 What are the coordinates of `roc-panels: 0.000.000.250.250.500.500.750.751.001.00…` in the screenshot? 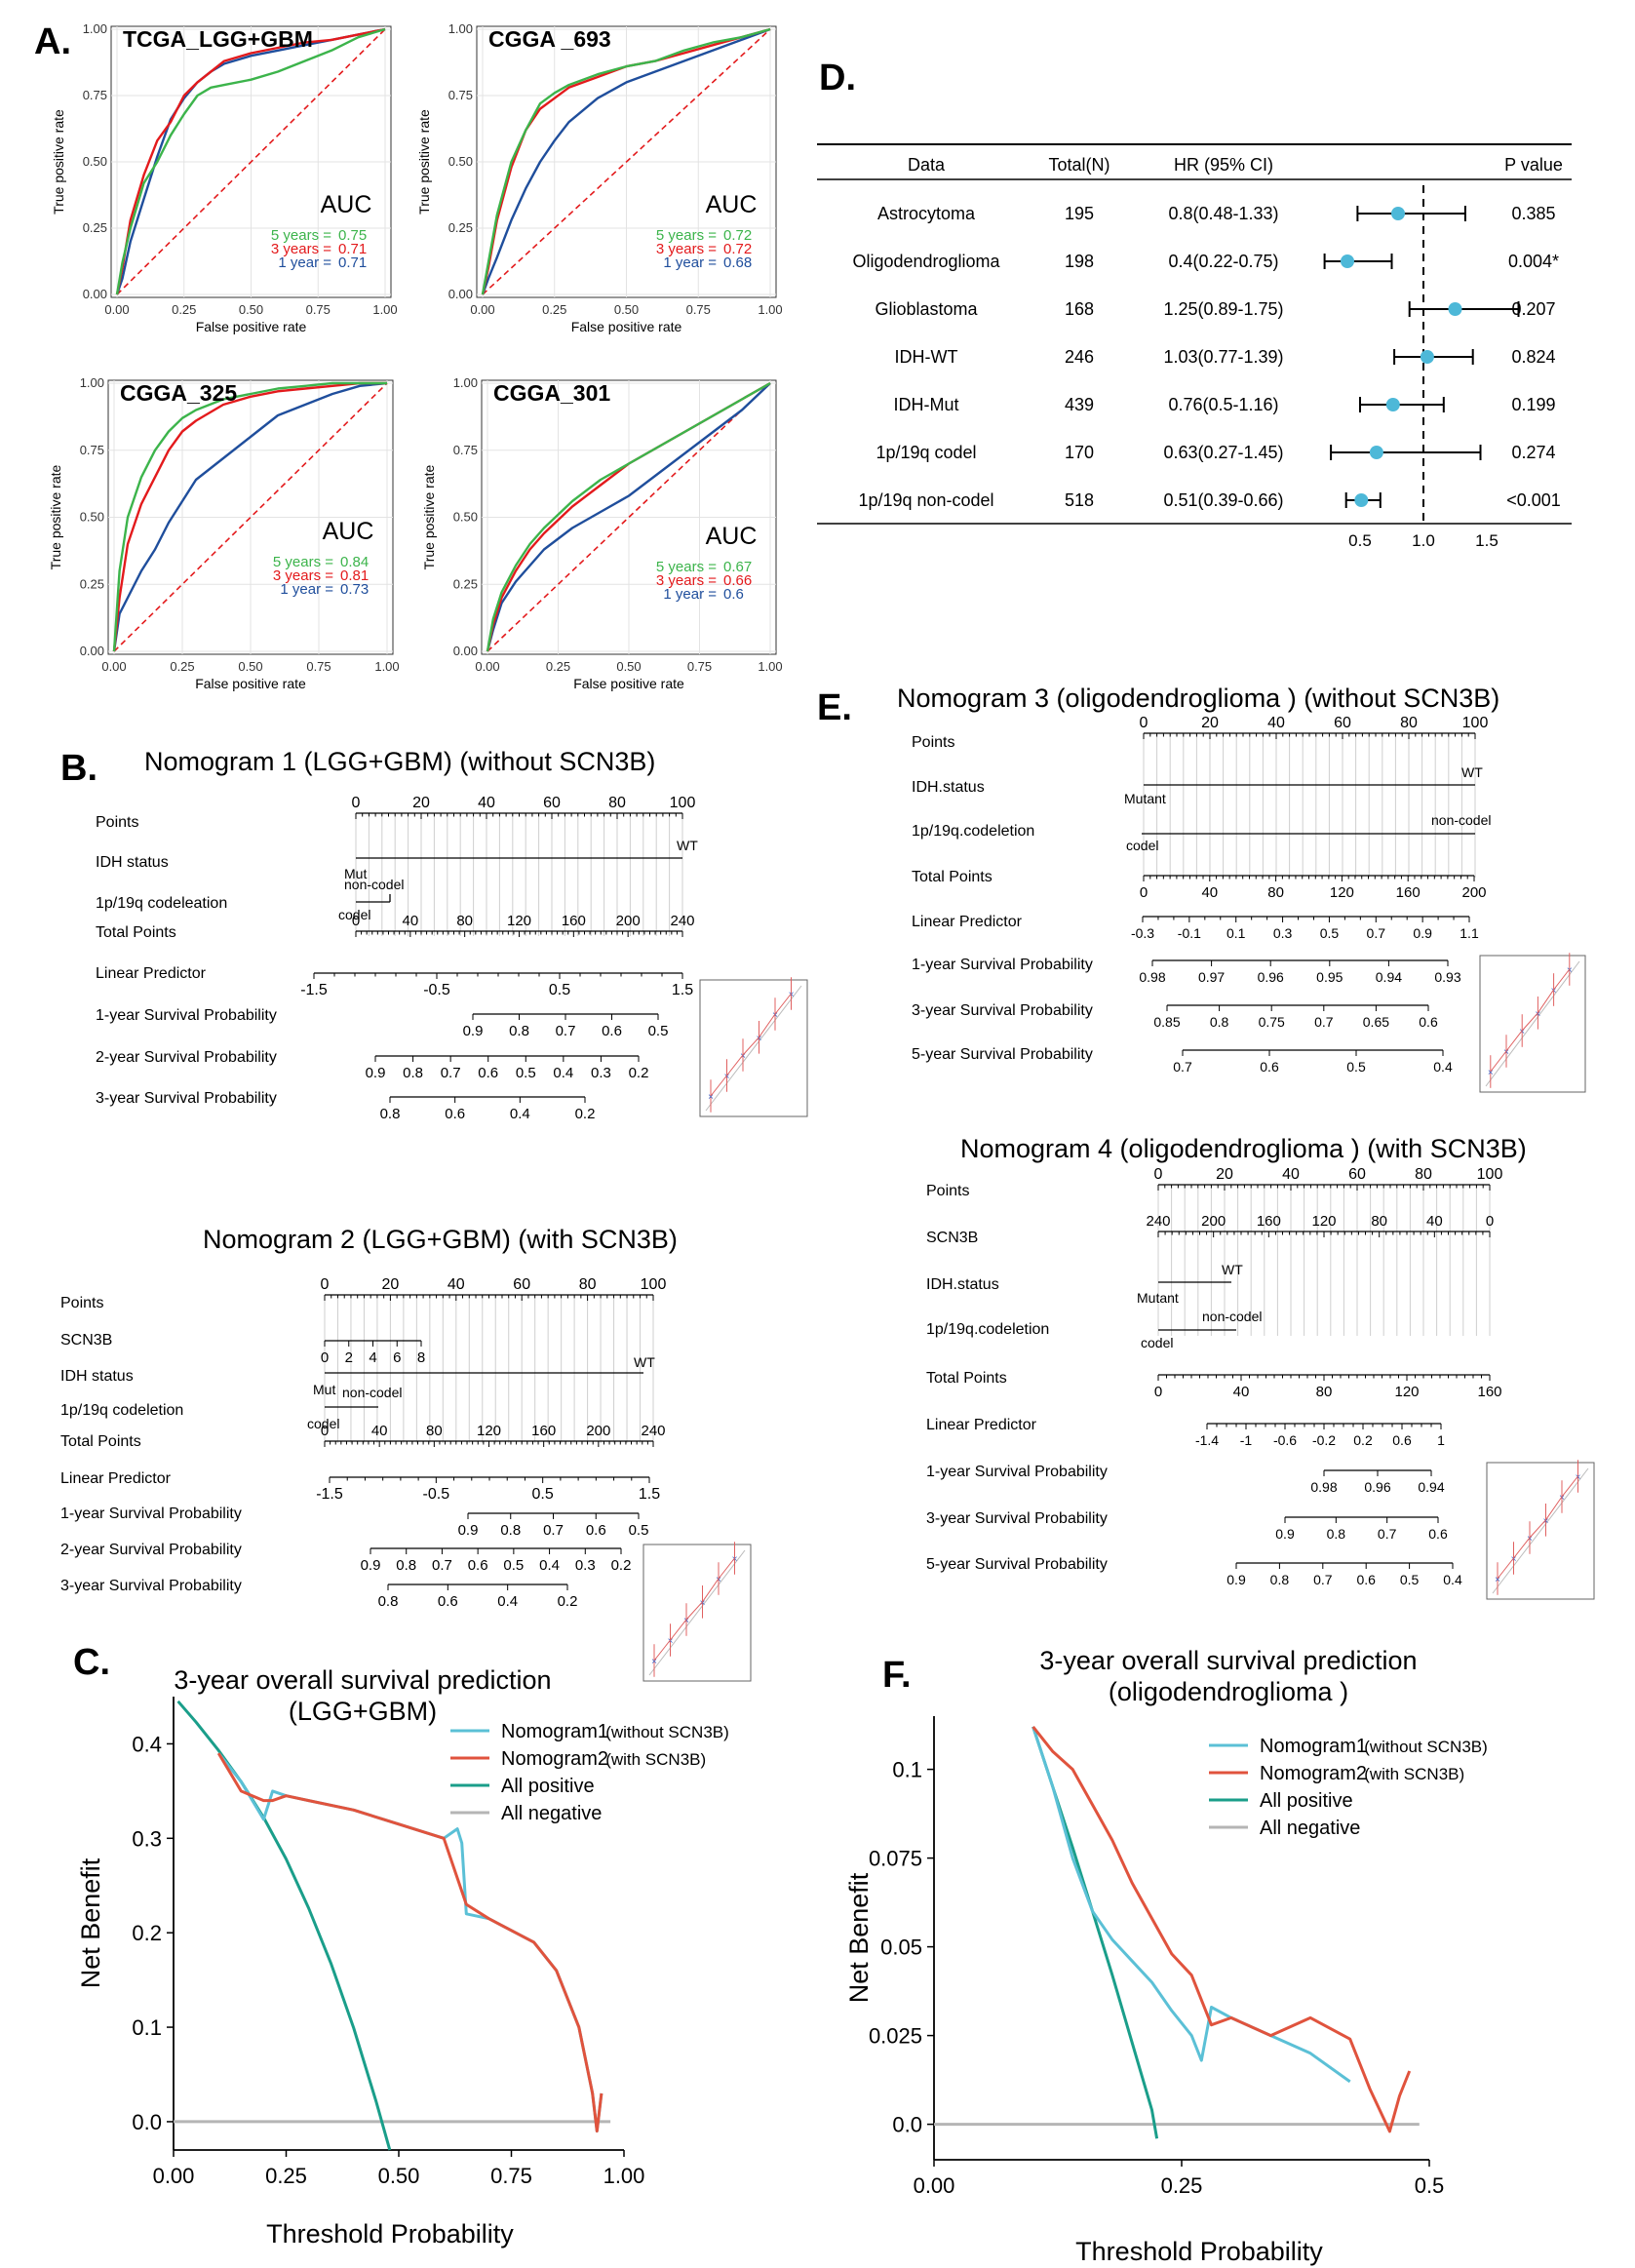 It's located at (415, 356).